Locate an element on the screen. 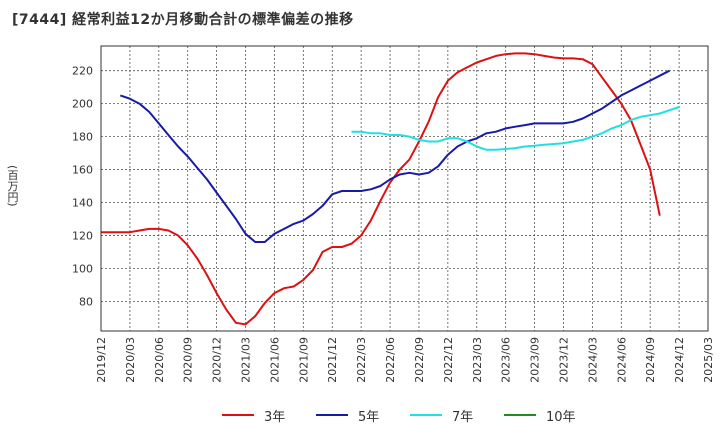 This screenshot has height=440, width=720. legend-label-5y: 5年 is located at coordinates (369, 417).